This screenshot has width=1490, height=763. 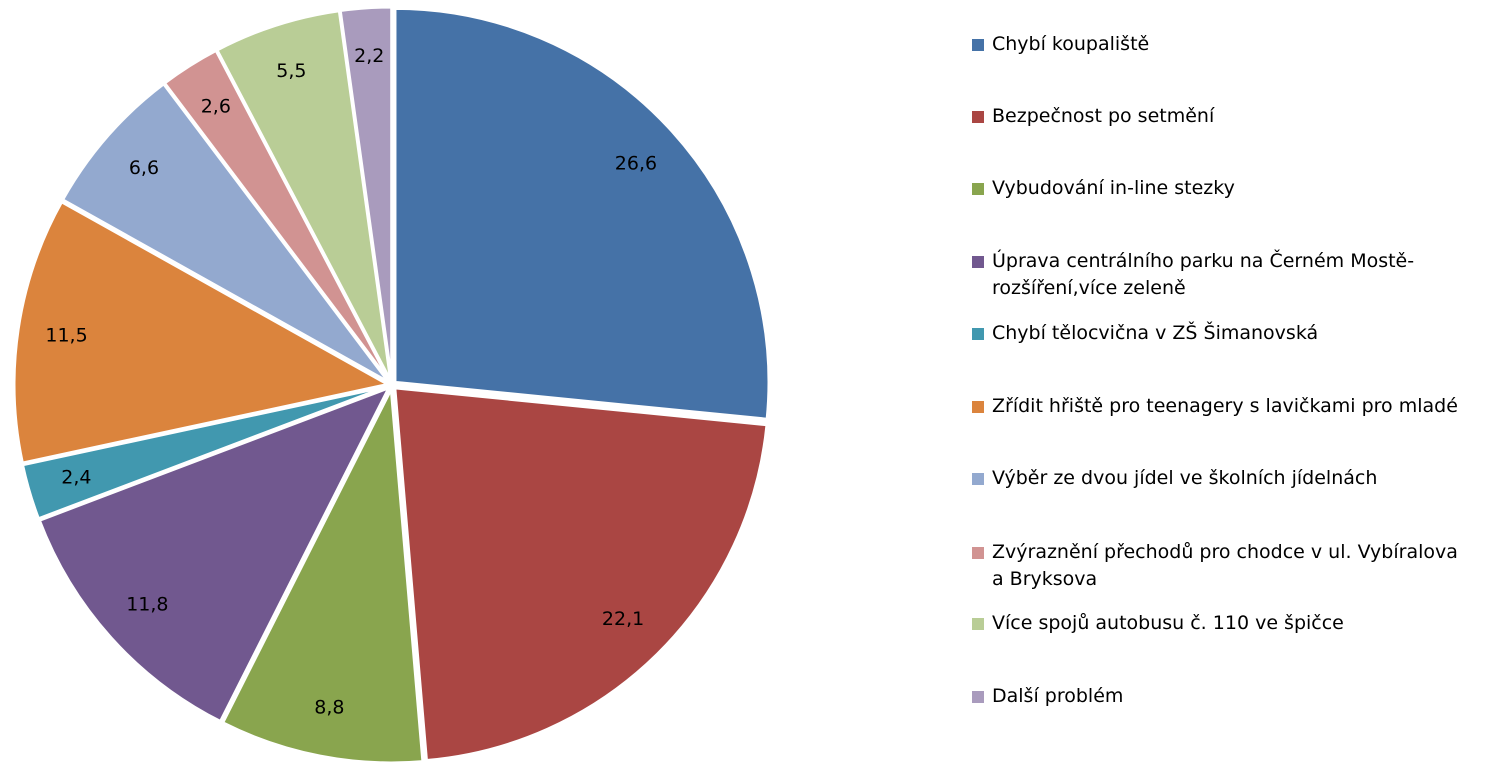 I want to click on data-label: 22,1, so click(x=623, y=619).